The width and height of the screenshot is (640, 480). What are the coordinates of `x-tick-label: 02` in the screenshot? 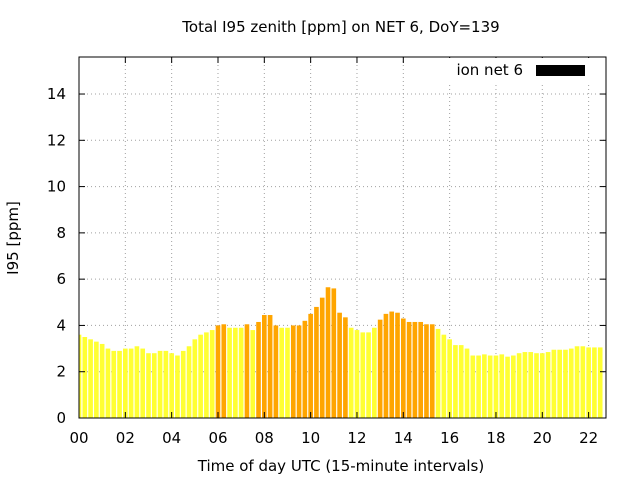 It's located at (125, 438).